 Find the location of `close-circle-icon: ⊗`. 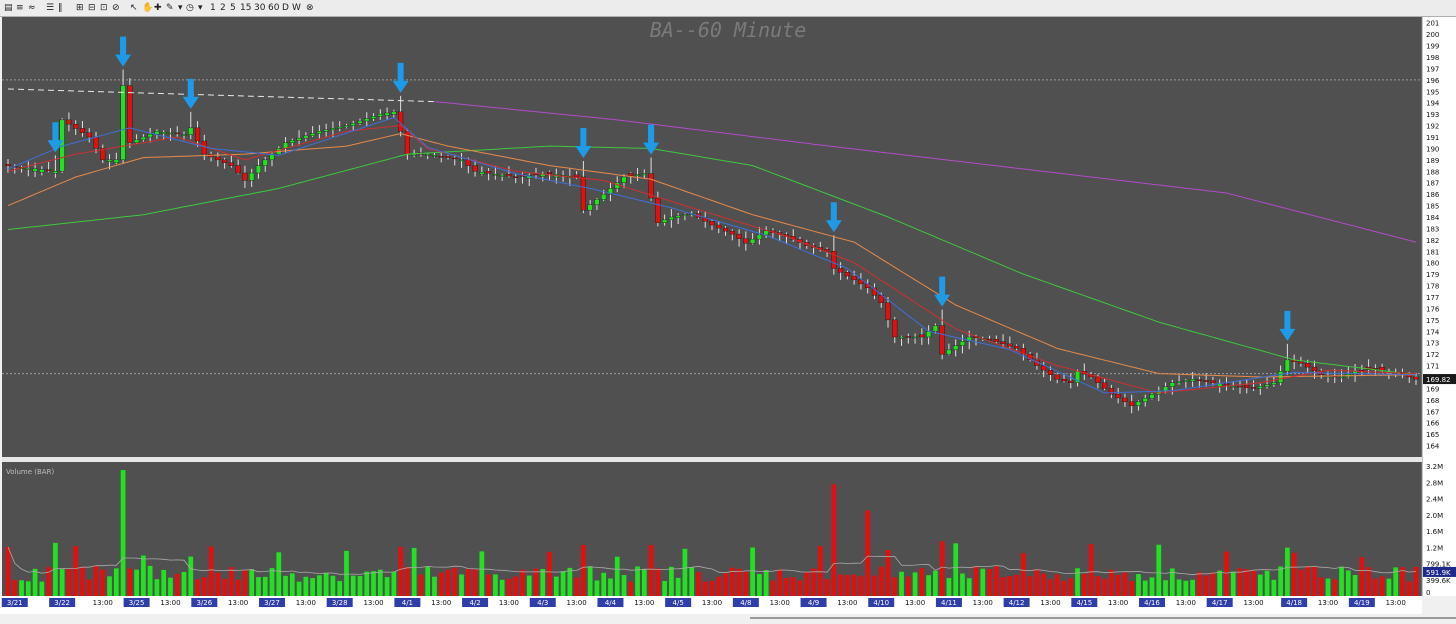

close-circle-icon: ⊗ is located at coordinates (310, 8).